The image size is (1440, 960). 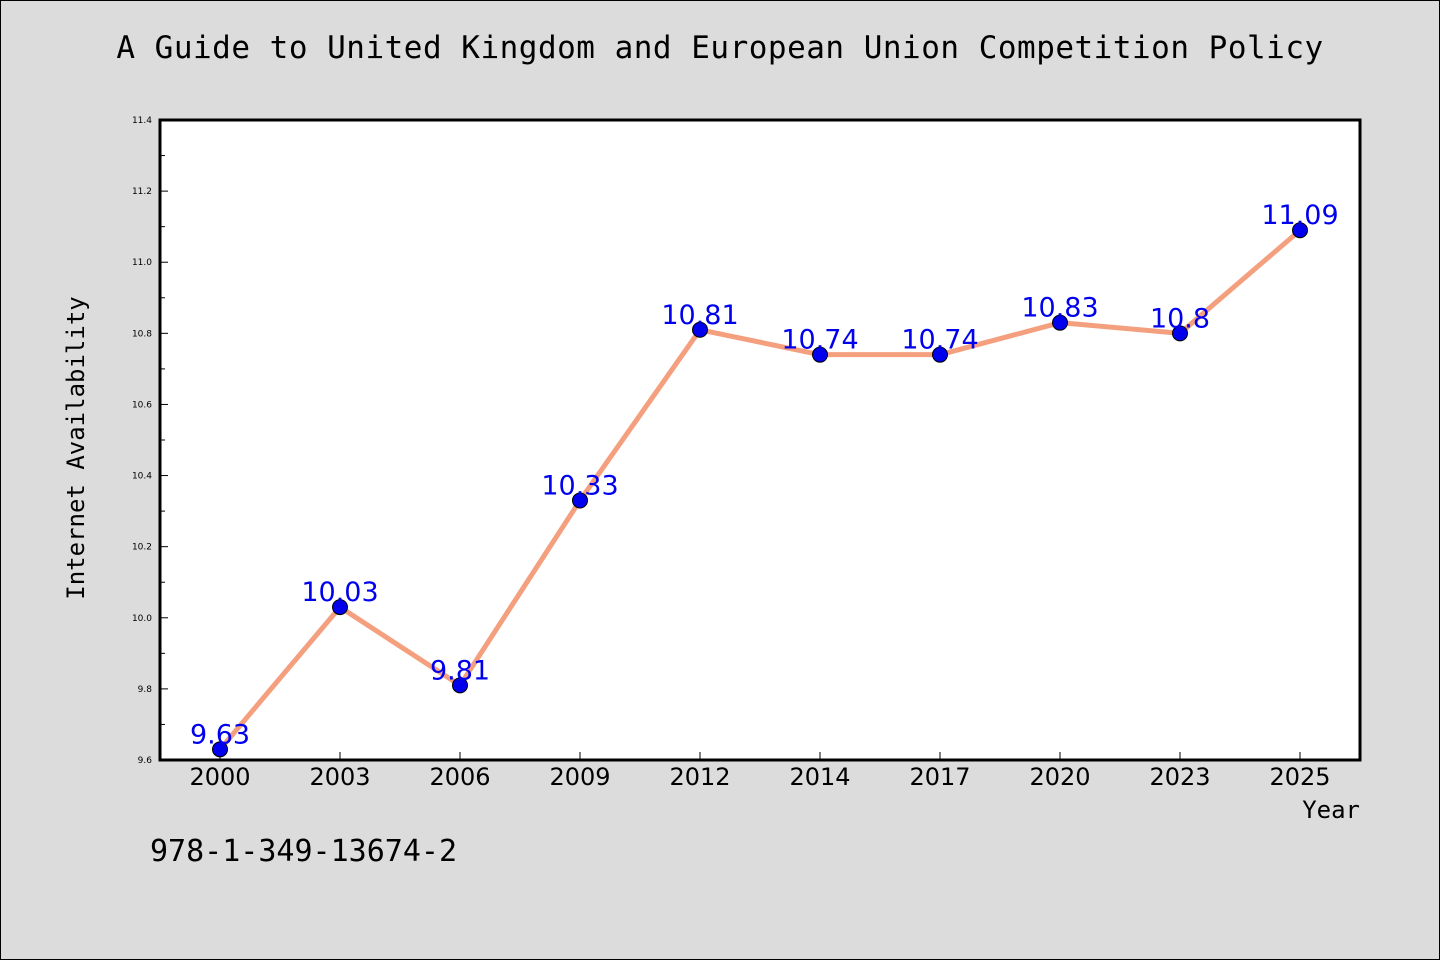 I want to click on x-tick-label: 2023, so click(x=1179, y=777).